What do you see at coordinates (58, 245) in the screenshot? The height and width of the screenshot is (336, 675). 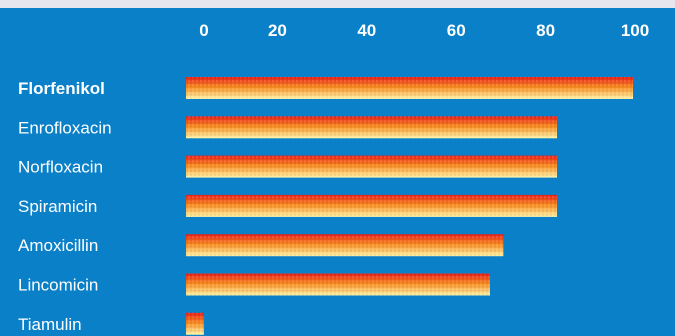 I see `category-label: Amoxicillin` at bounding box center [58, 245].